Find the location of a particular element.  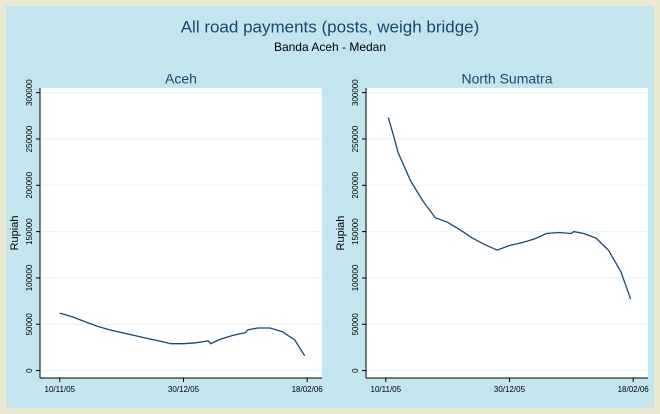

chart-subtitle: Banda Aceh - Medan is located at coordinates (330, 47).